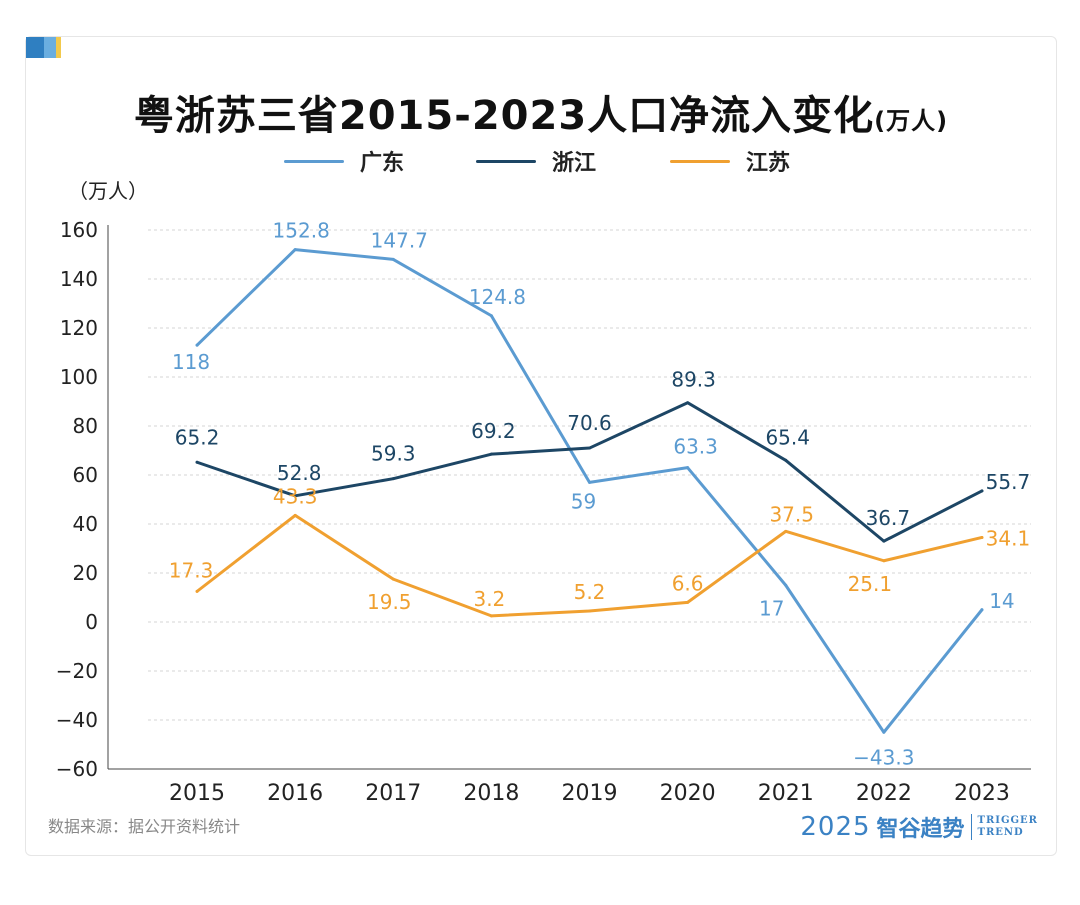 This screenshot has height=905, width=1080. Describe the element at coordinates (786, 793) in the screenshot. I see `x-tick-label: 2021` at that location.